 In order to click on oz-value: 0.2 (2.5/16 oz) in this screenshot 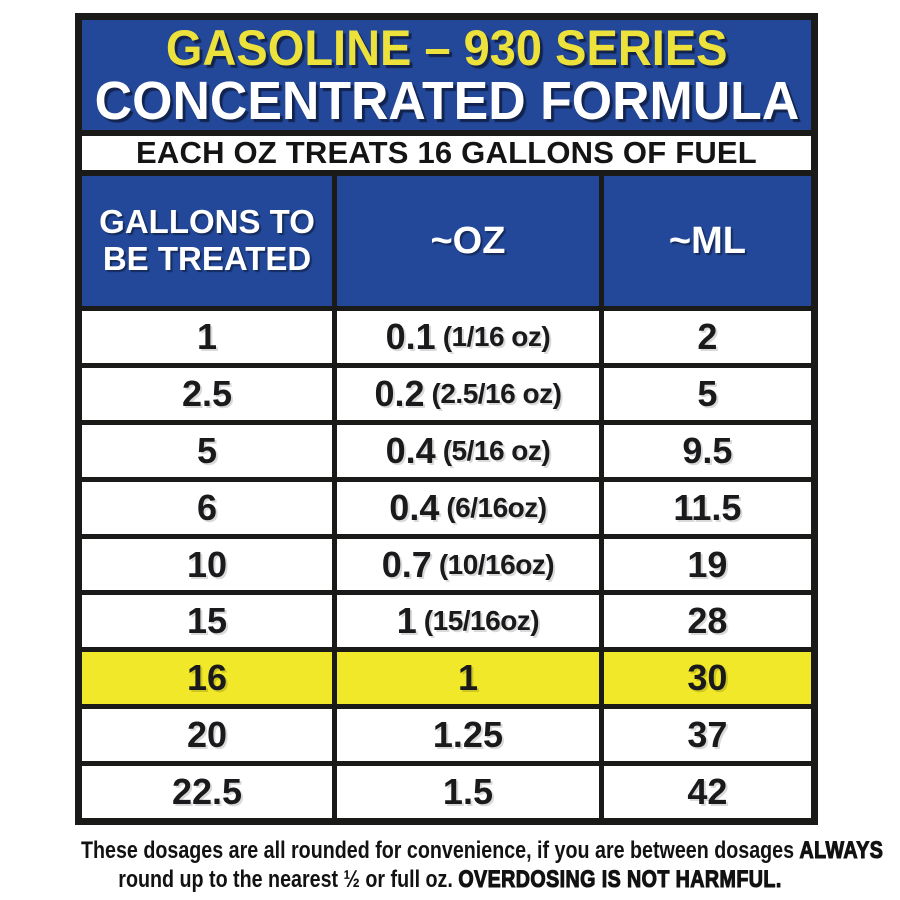, I will do `click(465, 393)`.